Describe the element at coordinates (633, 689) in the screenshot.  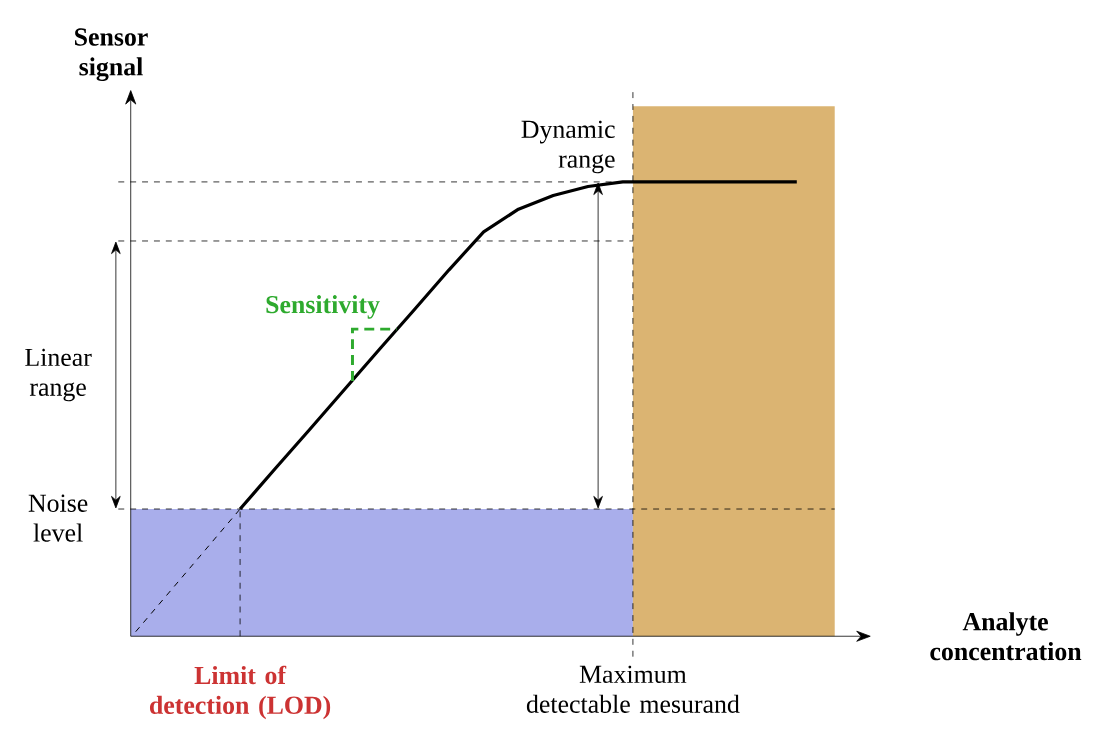
I see `text: Maximum detectable mesurand` at that location.